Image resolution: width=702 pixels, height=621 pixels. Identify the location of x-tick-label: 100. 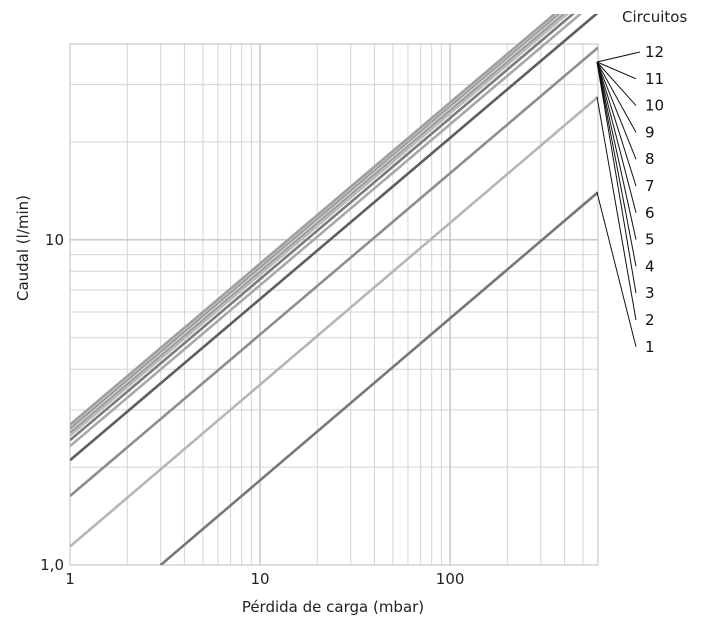
(450, 579).